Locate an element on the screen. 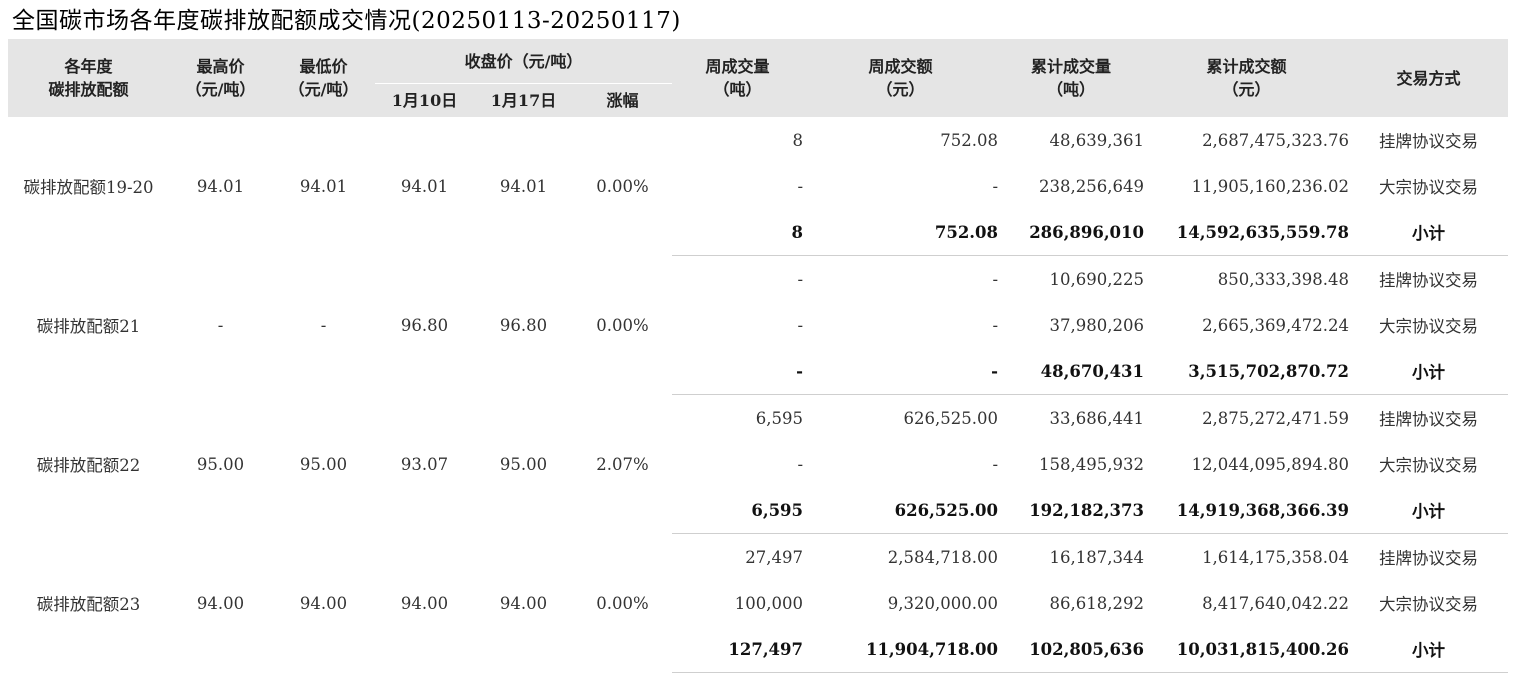  header-year: 各年度 碳排放配额 is located at coordinates (88, 78).